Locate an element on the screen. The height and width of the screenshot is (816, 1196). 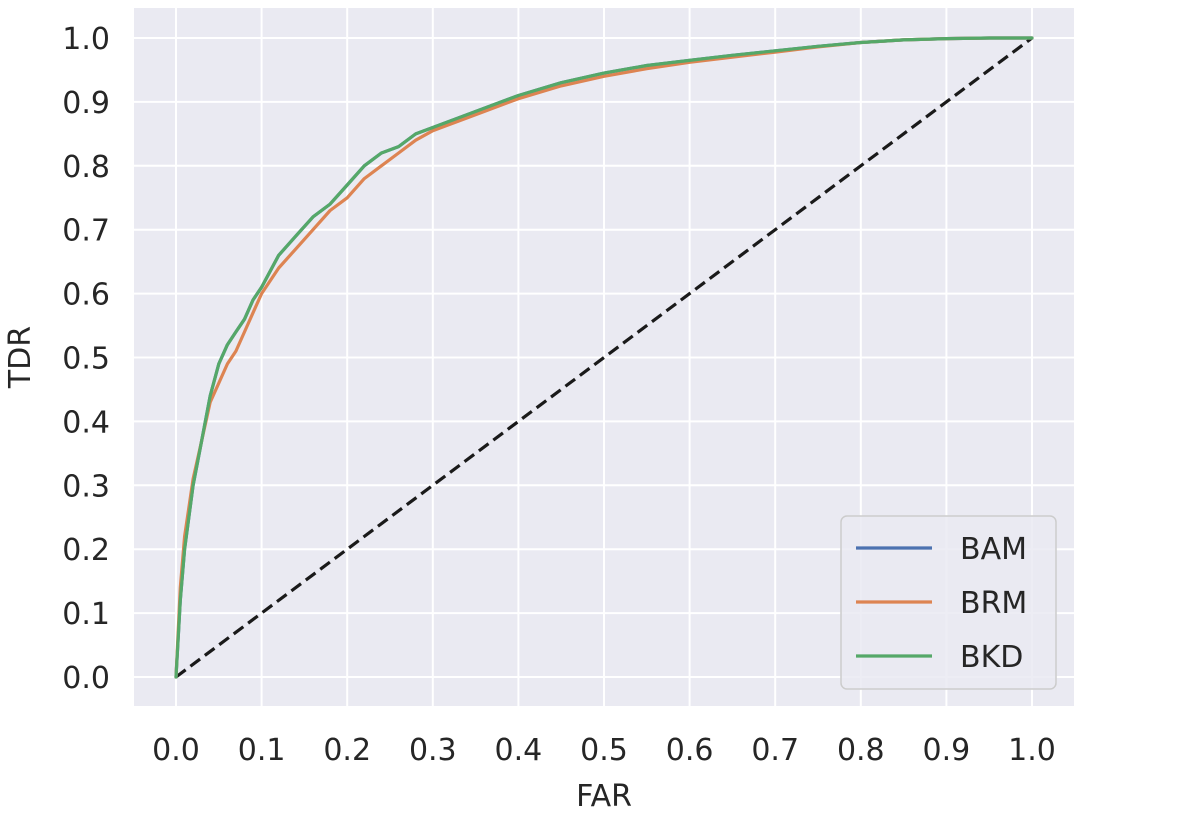
y-tick-label: 0.3 is located at coordinates (86, 486).